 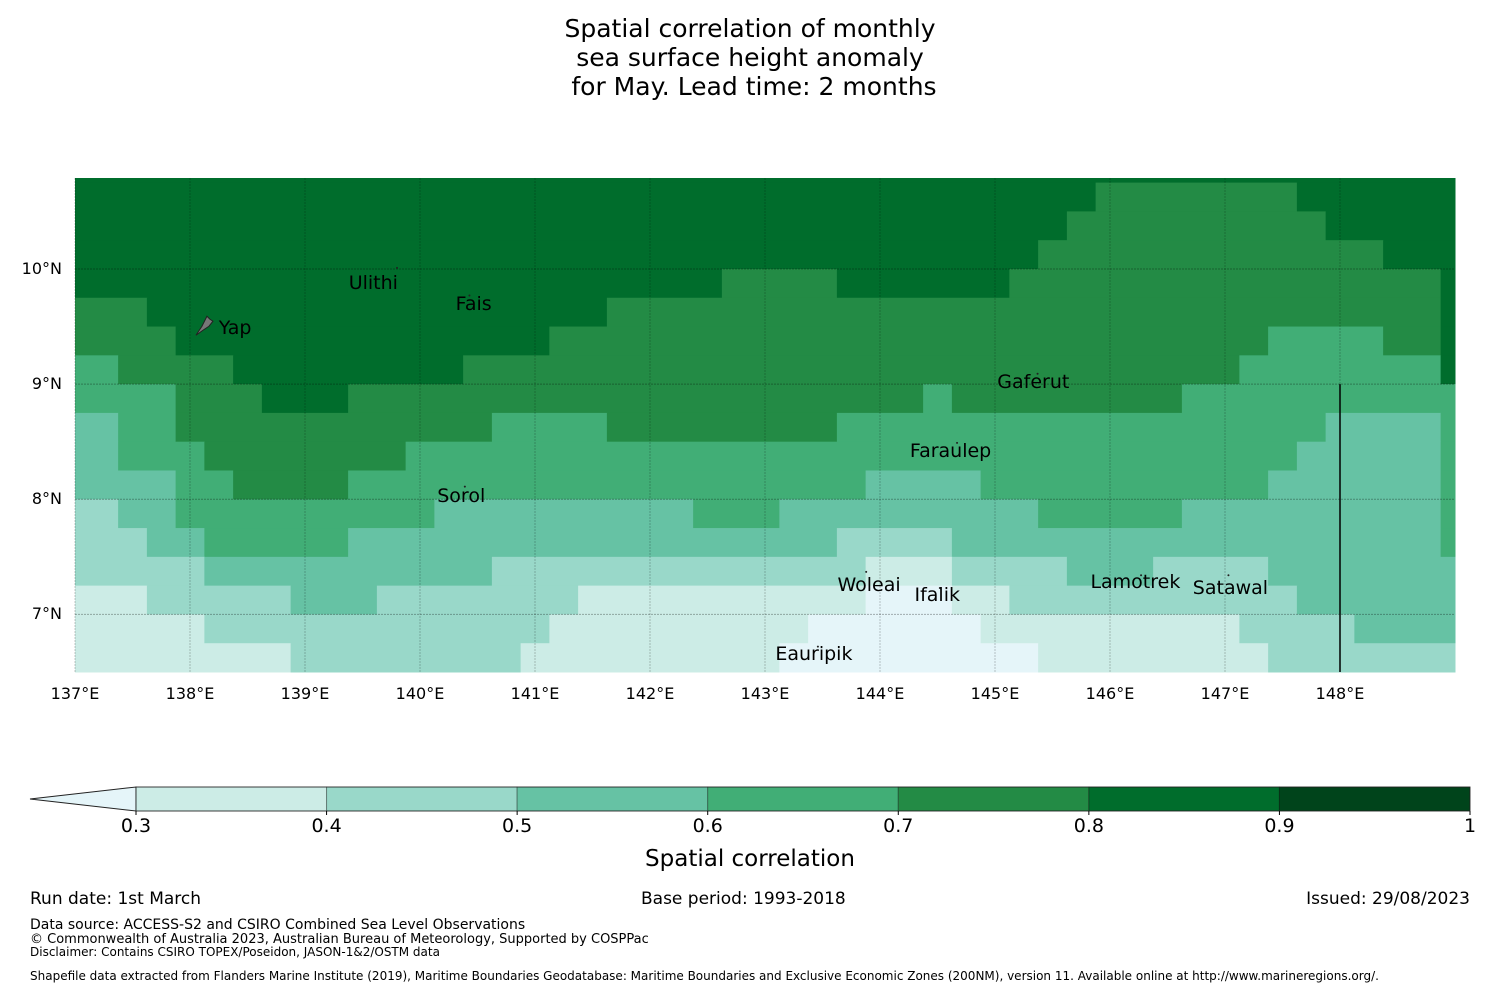 What do you see at coordinates (535, 693) in the screenshot?
I see `x-tick-label: 141°E` at bounding box center [535, 693].